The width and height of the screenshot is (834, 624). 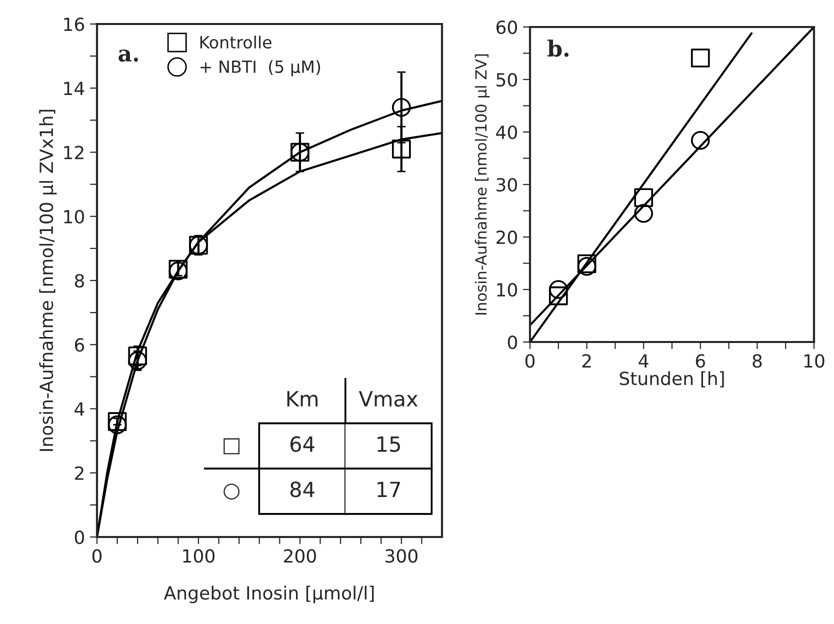 What do you see at coordinates (74, 88) in the screenshot?
I see `y-tick-label: 14` at bounding box center [74, 88].